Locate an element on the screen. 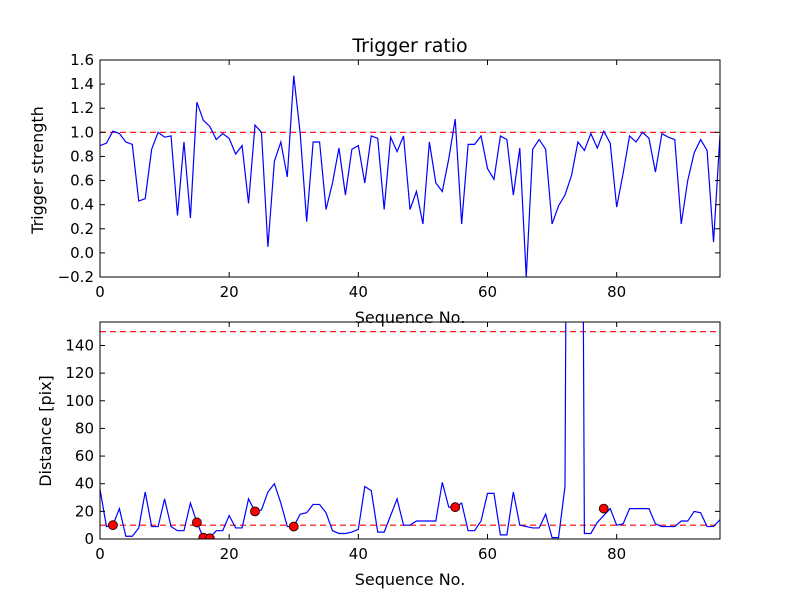 The width and height of the screenshot is (800, 600). y-tick-label: −0.2 is located at coordinates (76, 277).